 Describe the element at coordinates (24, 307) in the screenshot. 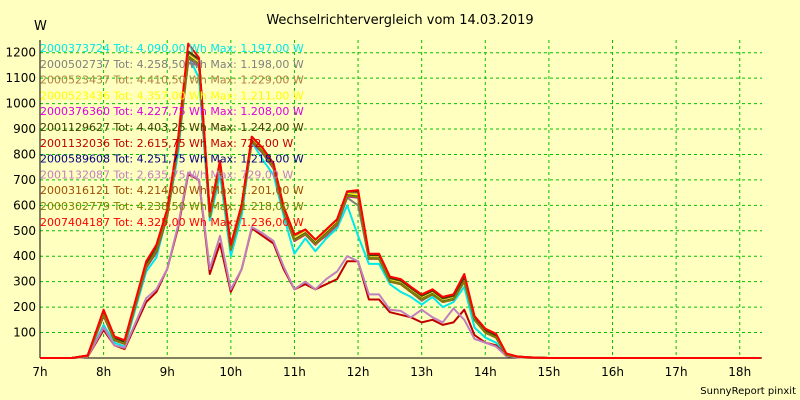

I see `y-tick-label: 200` at that location.